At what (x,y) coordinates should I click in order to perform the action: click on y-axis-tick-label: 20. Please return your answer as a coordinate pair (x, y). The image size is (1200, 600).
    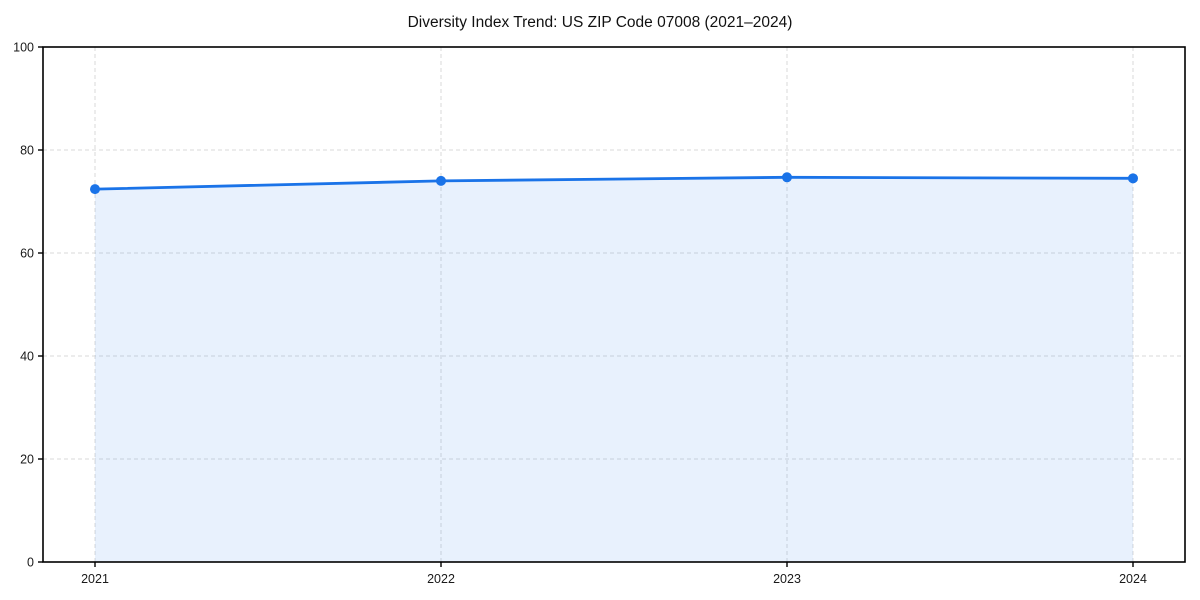
    Looking at the image, I should click on (27, 460).